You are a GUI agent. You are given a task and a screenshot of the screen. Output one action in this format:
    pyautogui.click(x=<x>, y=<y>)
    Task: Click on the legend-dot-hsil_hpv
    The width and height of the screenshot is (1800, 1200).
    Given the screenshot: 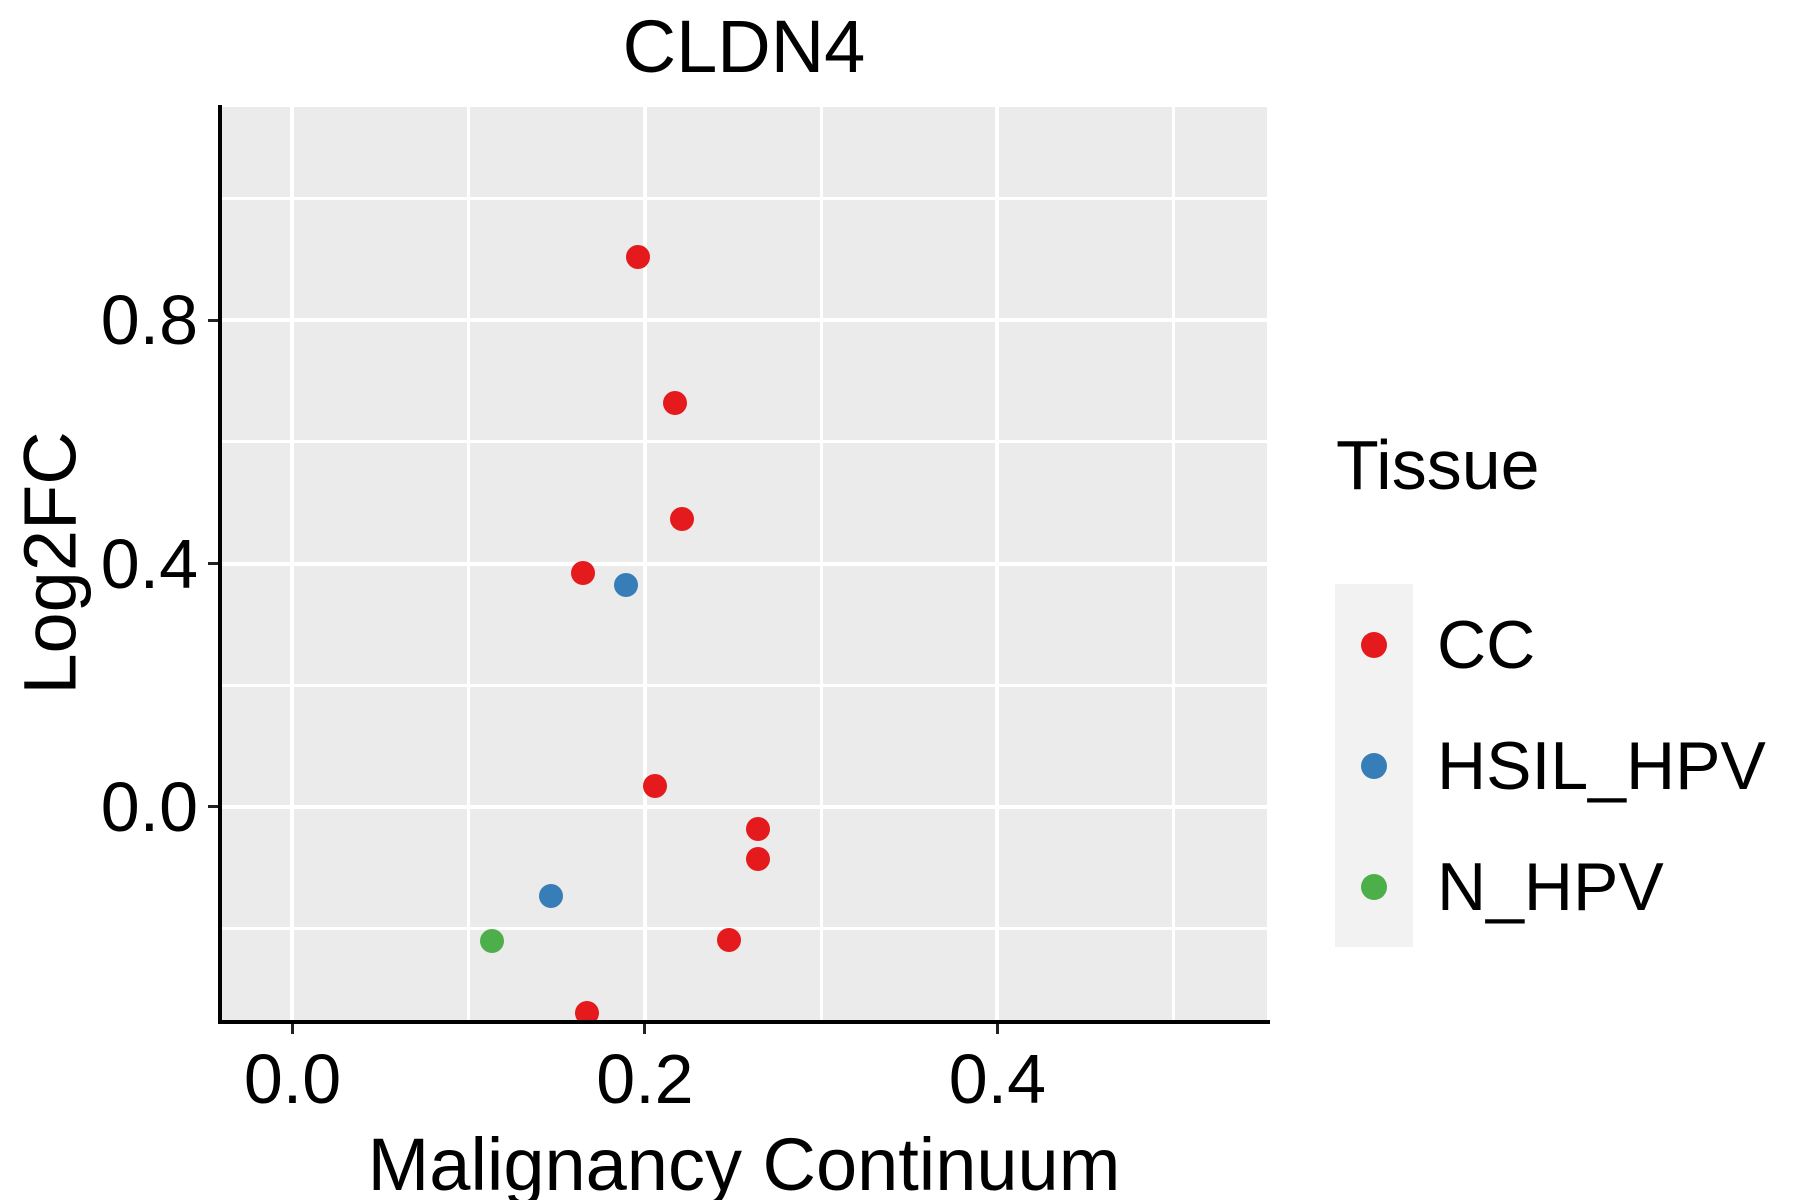 What is the action you would take?
    pyautogui.click(x=1374, y=765)
    